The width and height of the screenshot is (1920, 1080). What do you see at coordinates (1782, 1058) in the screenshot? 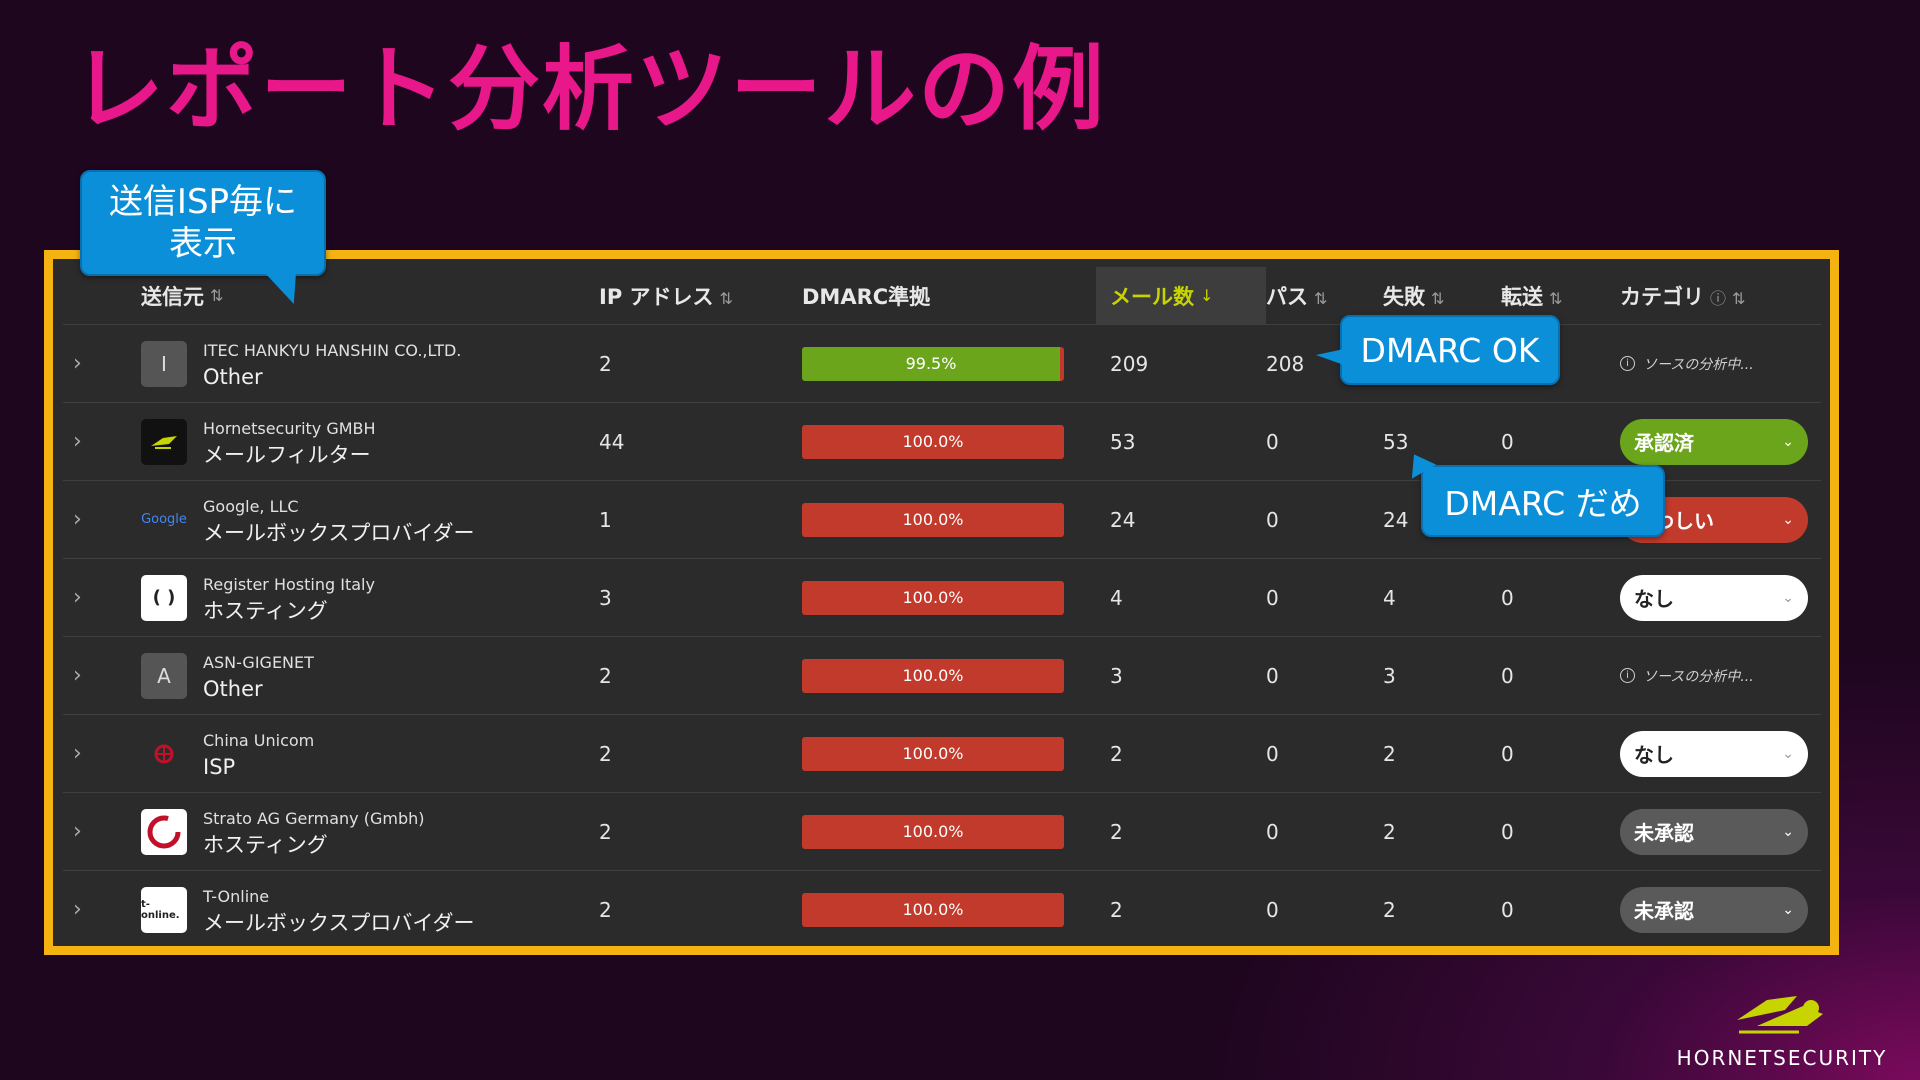
I see `brand-name: HORNETSECURITY` at bounding box center [1782, 1058].